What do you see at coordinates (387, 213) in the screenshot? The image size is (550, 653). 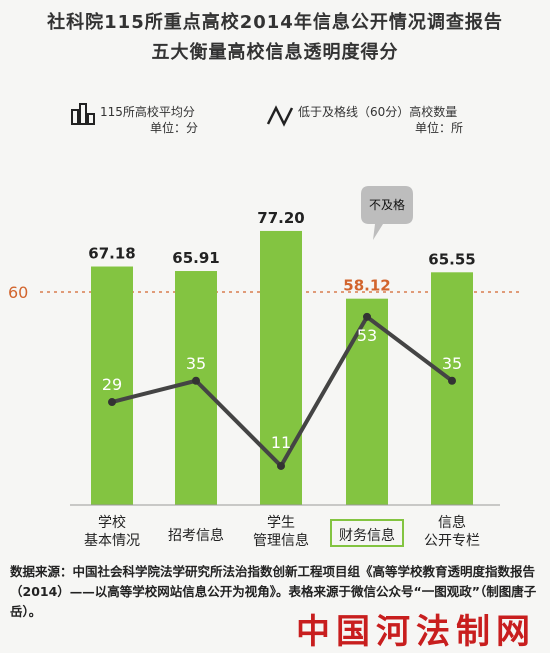 I see `annotation-bubble` at bounding box center [387, 213].